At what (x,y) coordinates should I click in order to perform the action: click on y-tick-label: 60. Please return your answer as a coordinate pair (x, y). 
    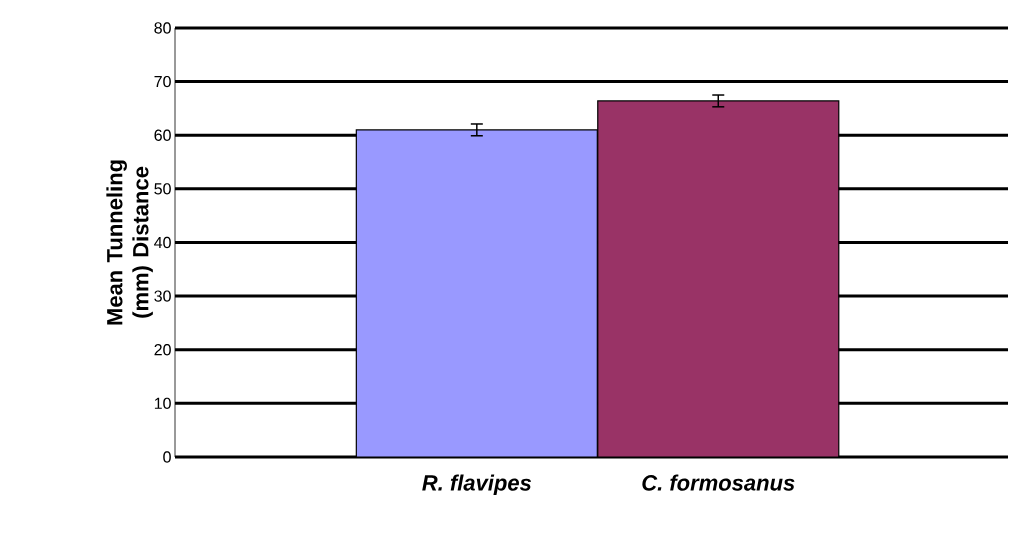
    Looking at the image, I should click on (162, 135).